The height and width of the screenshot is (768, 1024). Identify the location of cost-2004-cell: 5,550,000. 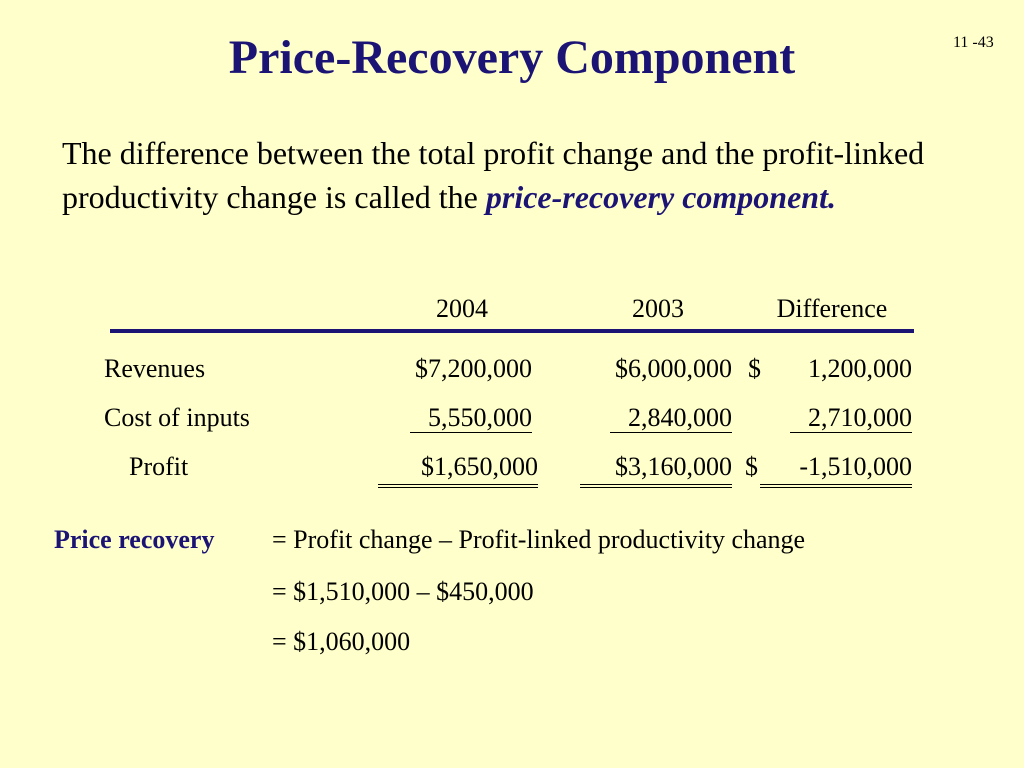
(436, 418).